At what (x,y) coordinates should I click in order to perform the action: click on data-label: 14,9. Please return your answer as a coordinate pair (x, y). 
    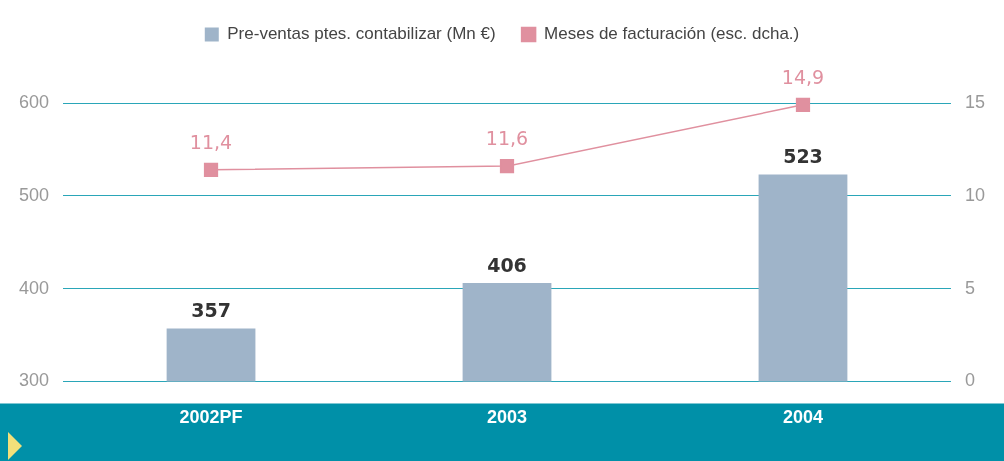
    Looking at the image, I should click on (803, 76).